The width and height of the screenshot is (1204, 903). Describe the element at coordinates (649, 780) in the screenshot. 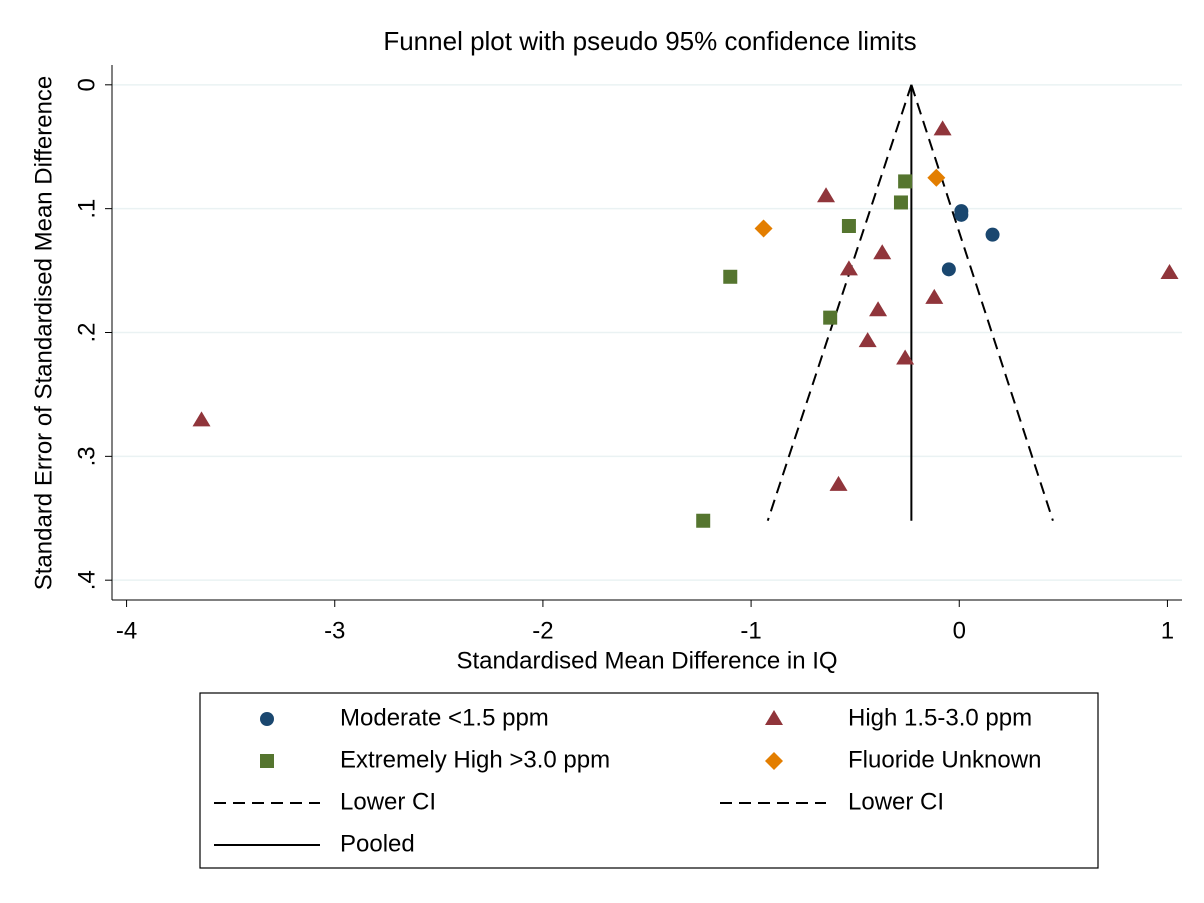

I see `legend-box` at that location.